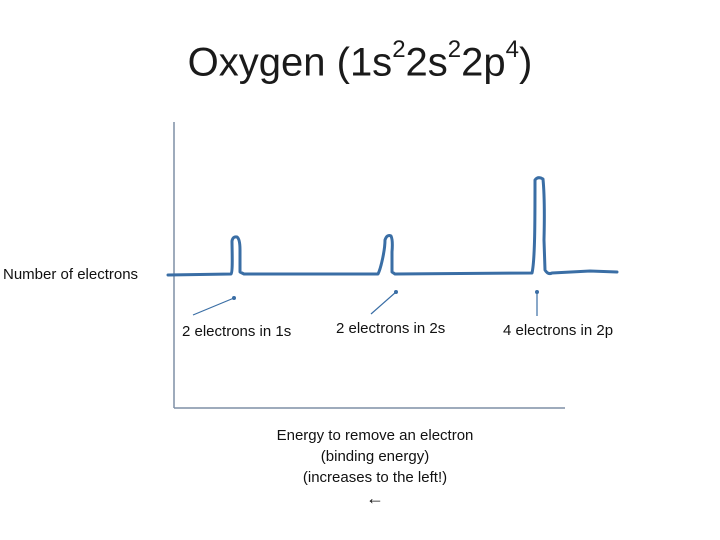 The image size is (720, 540). What do you see at coordinates (371, 62) in the screenshot?
I see `title-orbital-1s: 1s` at bounding box center [371, 62].